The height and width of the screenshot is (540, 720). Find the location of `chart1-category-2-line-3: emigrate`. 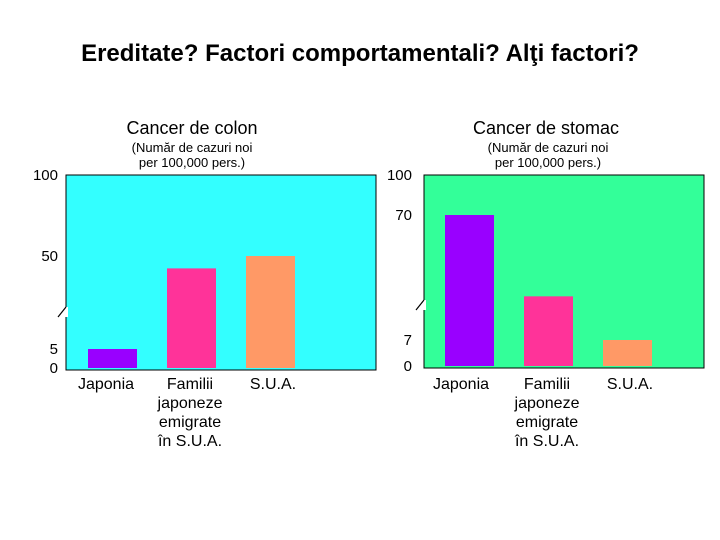

chart1-category-2-line-3: emigrate is located at coordinates (190, 422).